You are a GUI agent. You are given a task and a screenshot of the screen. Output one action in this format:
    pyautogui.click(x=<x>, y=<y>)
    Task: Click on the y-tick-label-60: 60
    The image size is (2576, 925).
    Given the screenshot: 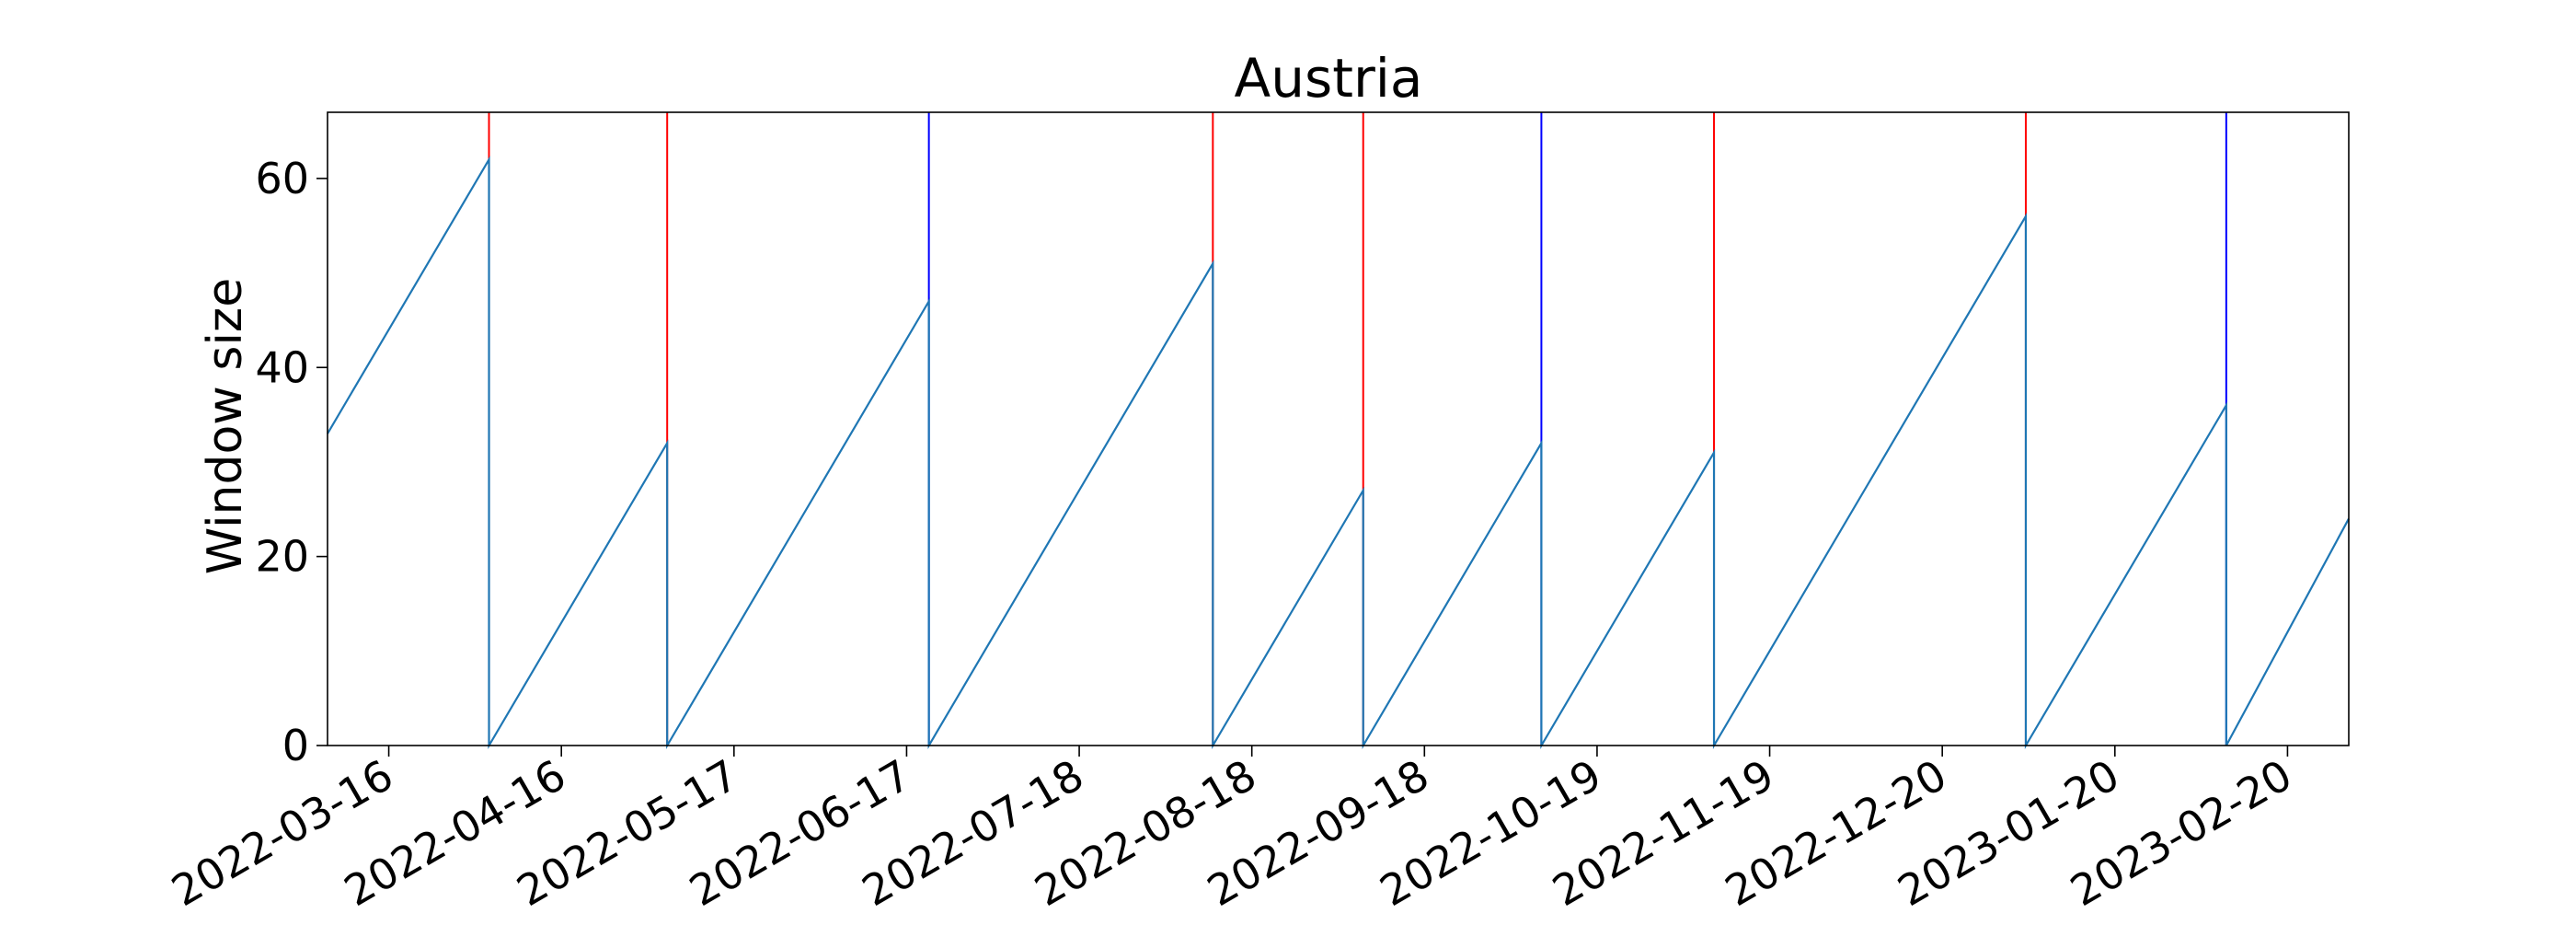 What is the action you would take?
    pyautogui.click(x=282, y=178)
    